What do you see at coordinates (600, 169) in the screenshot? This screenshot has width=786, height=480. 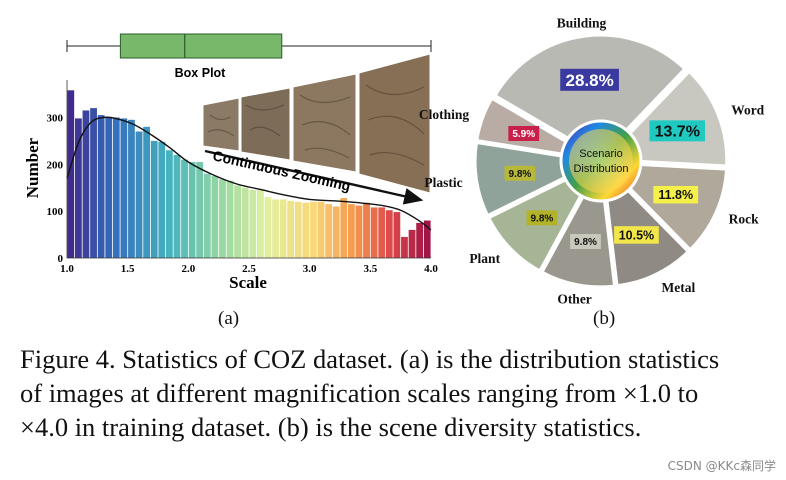 I see `pie-center-label-line2: Distribution` at bounding box center [600, 169].